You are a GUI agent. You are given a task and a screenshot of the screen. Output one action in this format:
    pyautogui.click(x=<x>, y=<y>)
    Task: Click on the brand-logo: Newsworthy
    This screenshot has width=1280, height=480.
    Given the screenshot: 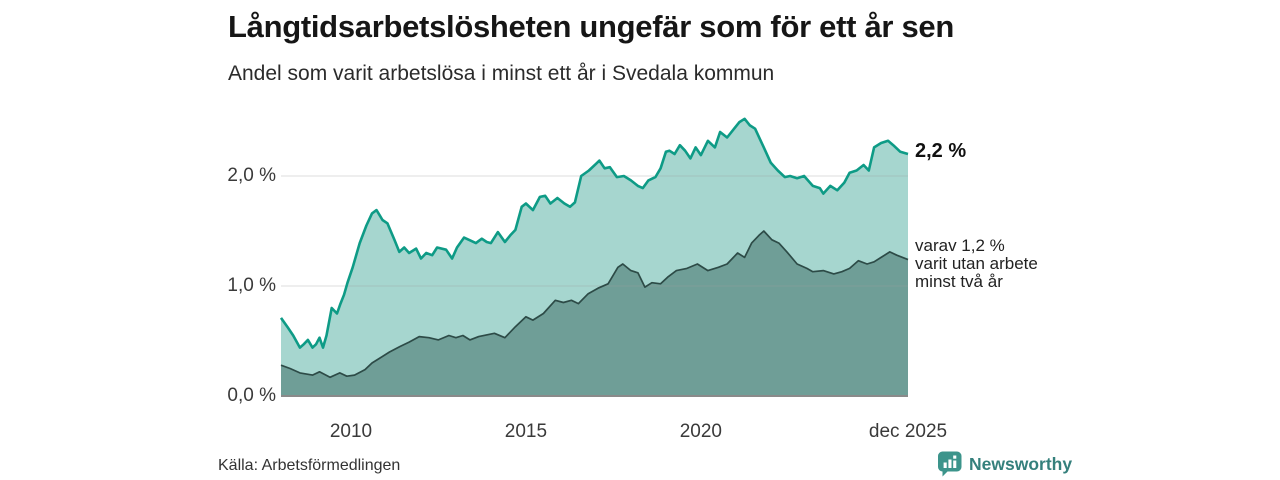 What is the action you would take?
    pyautogui.click(x=1005, y=464)
    